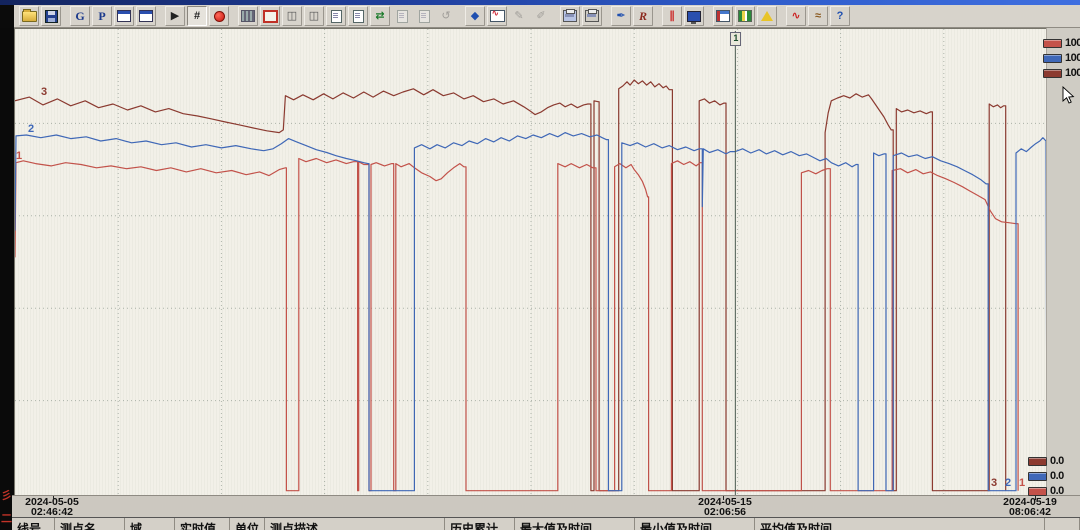 This screenshot has height=530, width=1080. I want to click on alarm-button, so click(767, 16).